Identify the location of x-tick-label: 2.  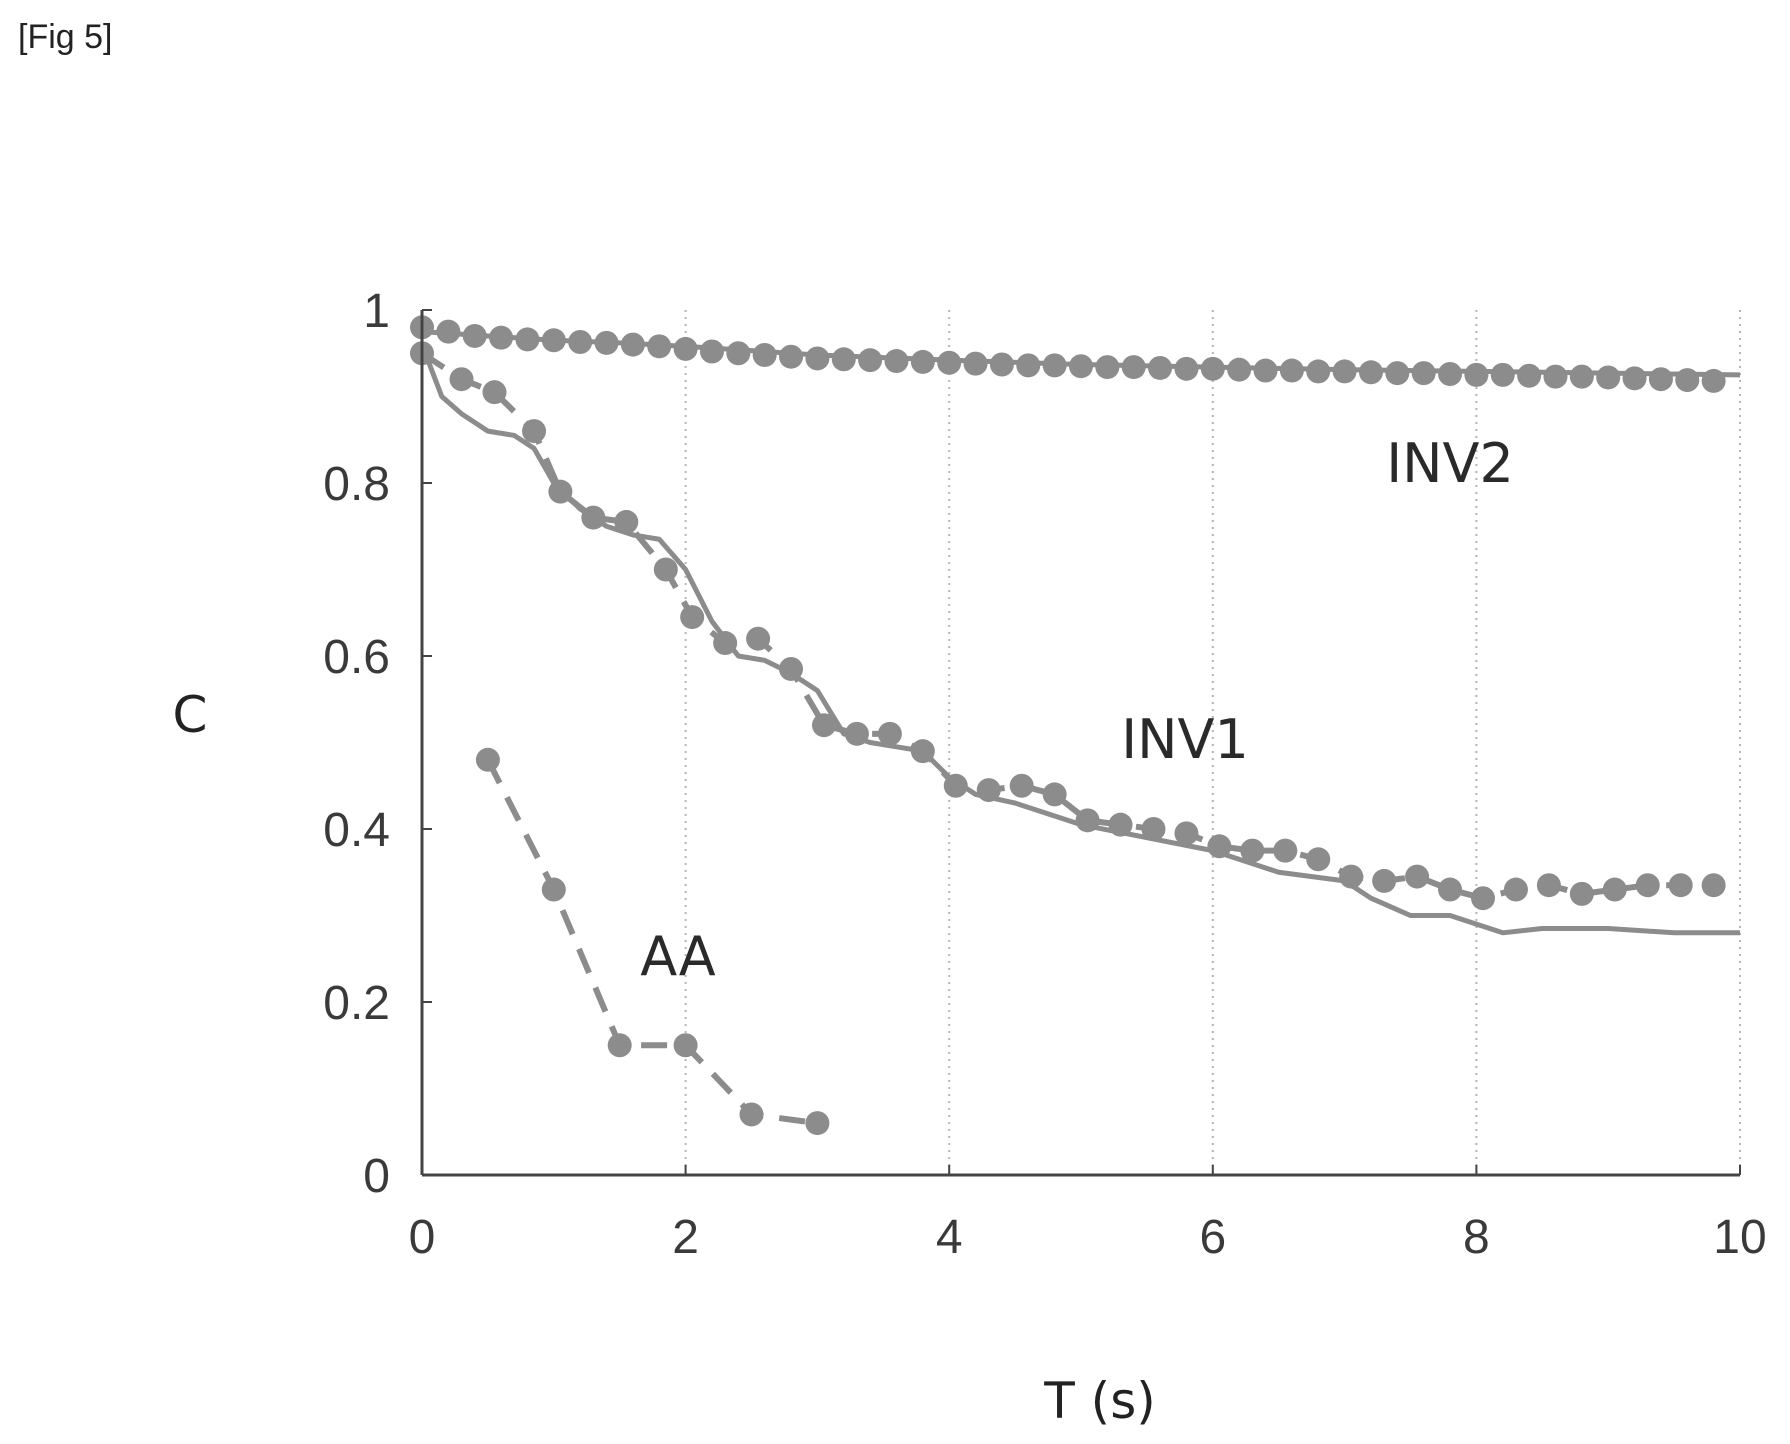
(685, 1237).